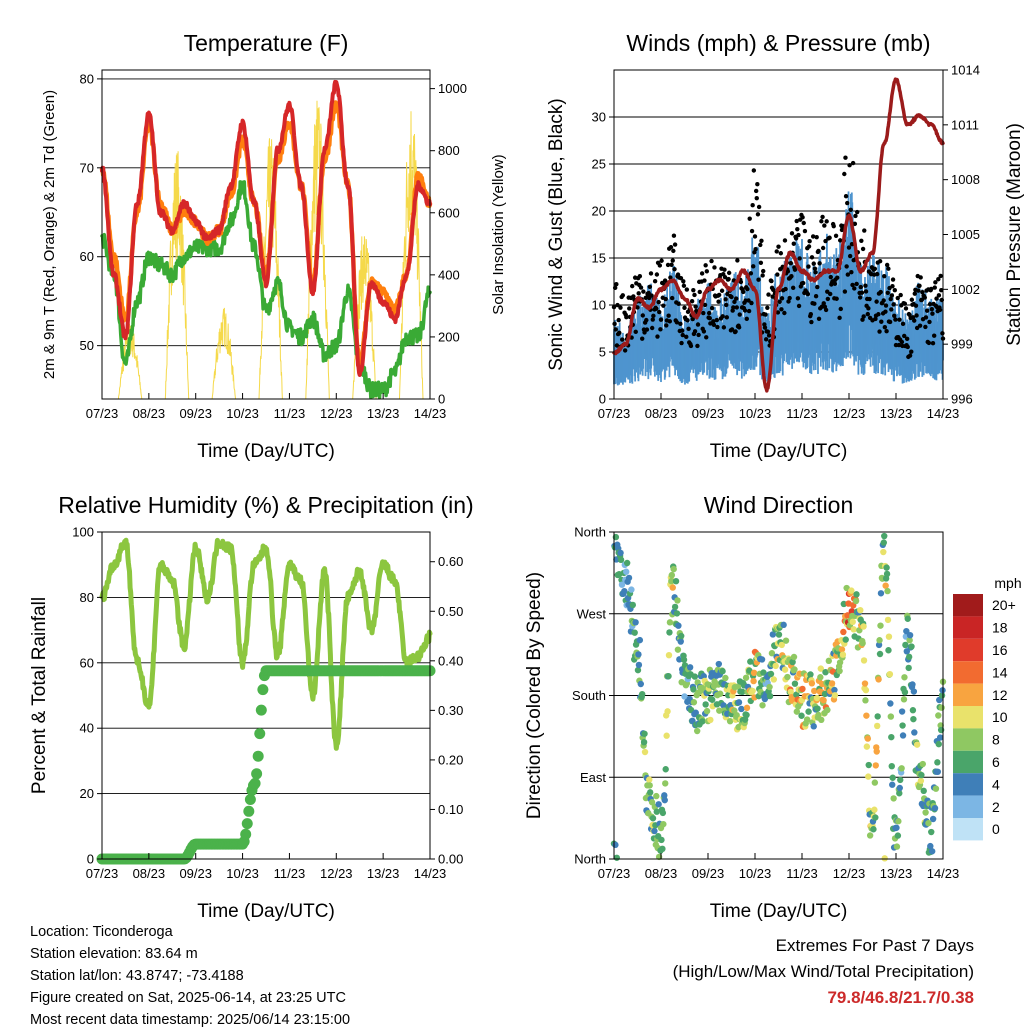  What do you see at coordinates (452, 88) in the screenshot?
I see `temperature-y2tick-label: 1000` at bounding box center [452, 88].